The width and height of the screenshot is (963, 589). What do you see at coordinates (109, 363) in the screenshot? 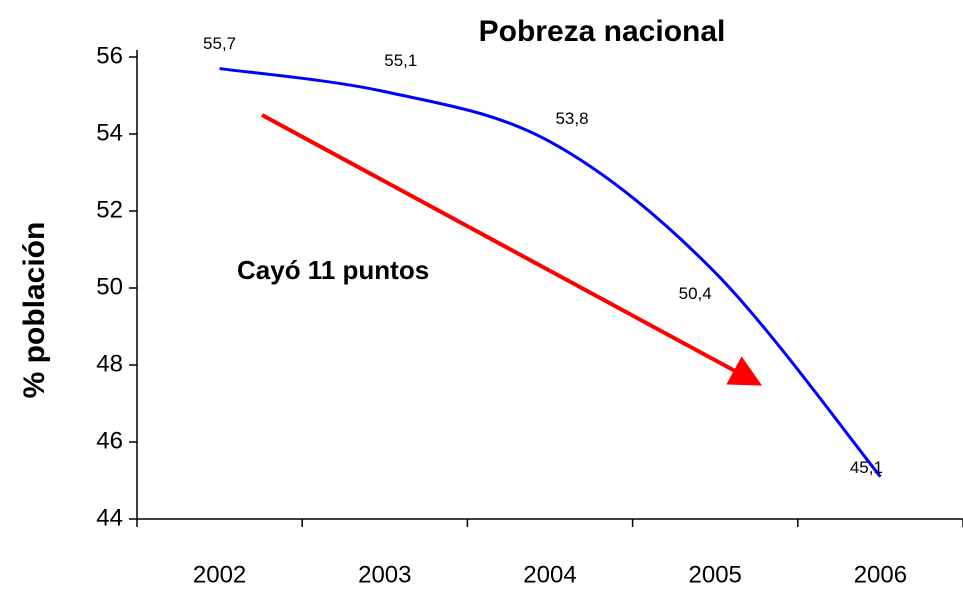
I see `y-tick-label: 48` at bounding box center [109, 363].